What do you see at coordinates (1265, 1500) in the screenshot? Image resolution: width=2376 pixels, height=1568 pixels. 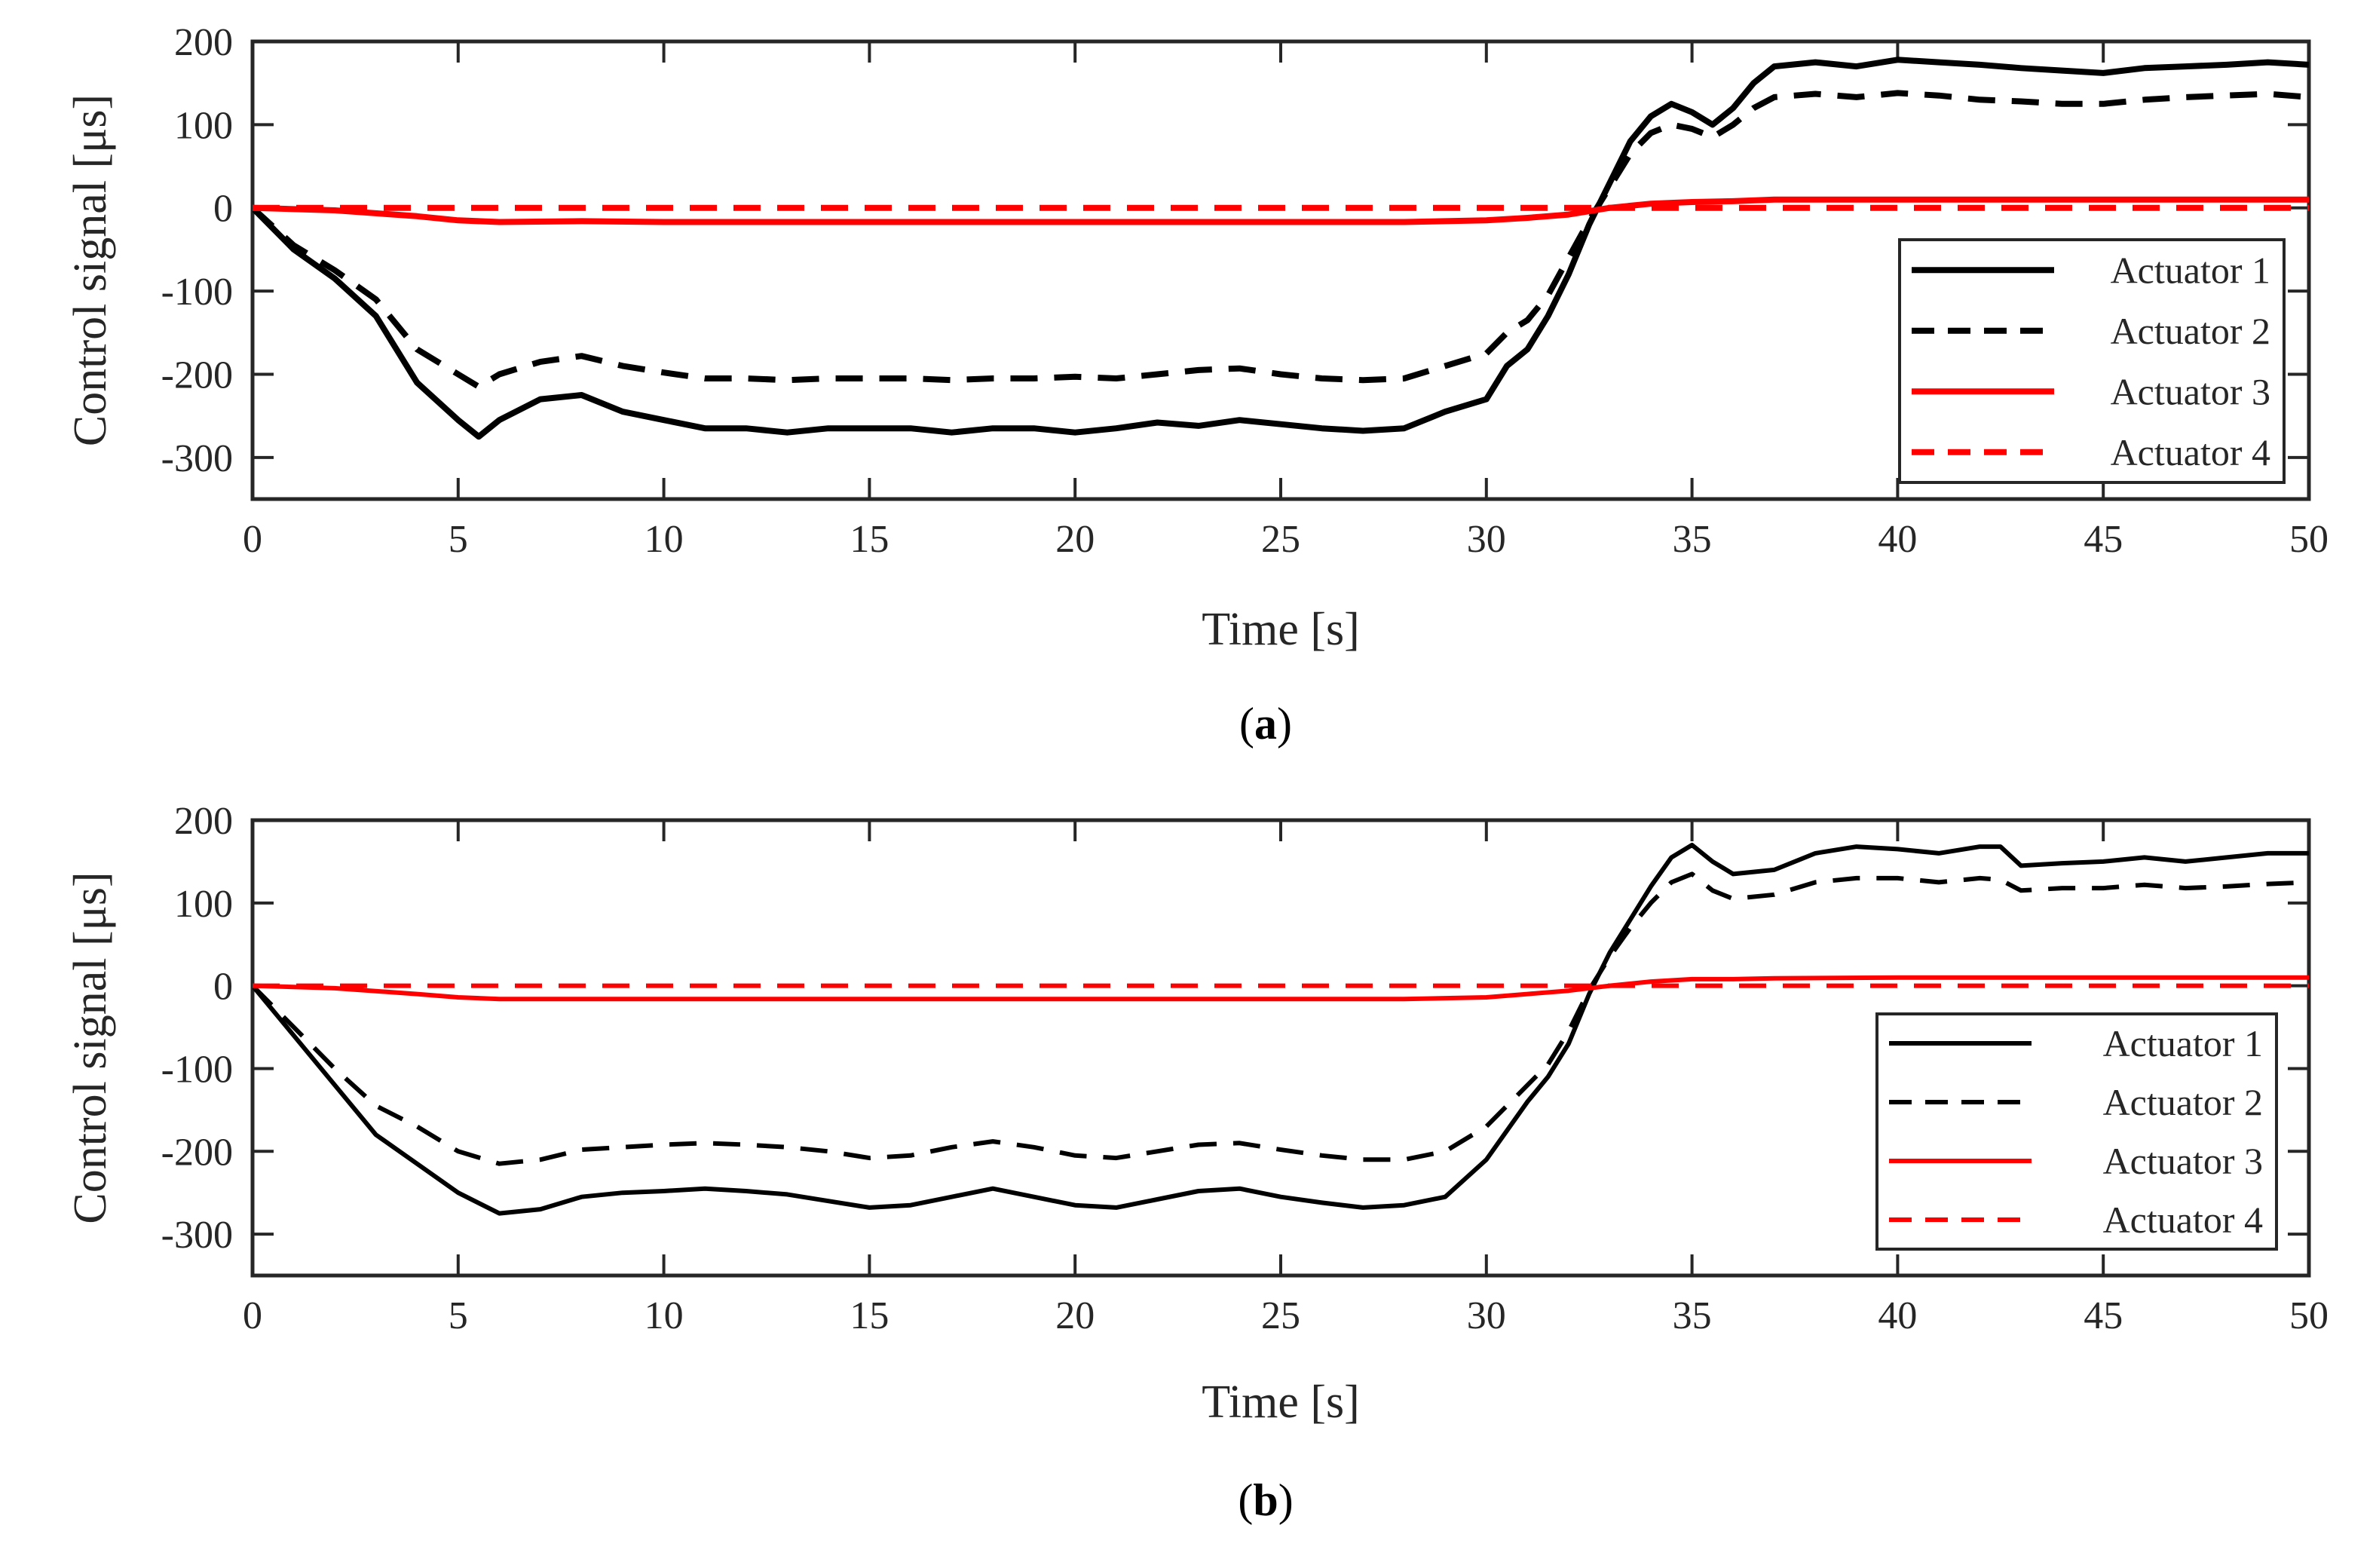 I see `panel-label: (b)` at bounding box center [1265, 1500].